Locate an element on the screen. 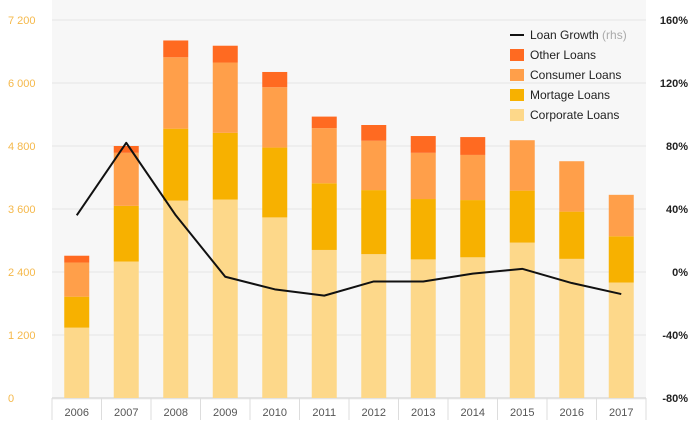 This screenshot has width=700, height=438. x-tick-label: 2011 is located at coordinates (324, 413).